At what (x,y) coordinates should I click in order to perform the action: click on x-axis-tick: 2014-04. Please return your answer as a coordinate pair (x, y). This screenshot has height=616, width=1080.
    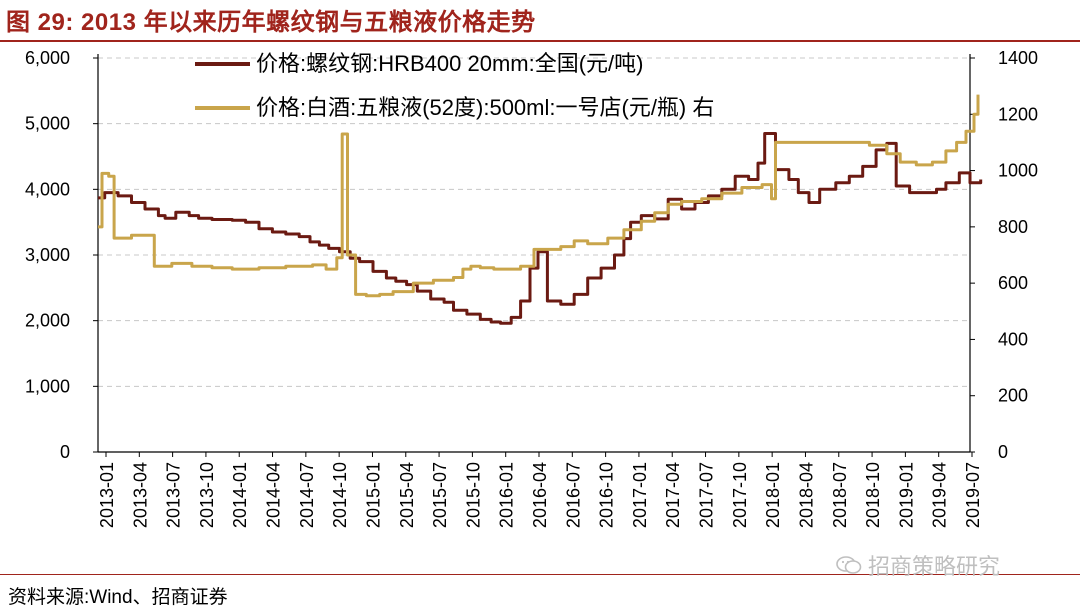
    Looking at the image, I should click on (274, 495).